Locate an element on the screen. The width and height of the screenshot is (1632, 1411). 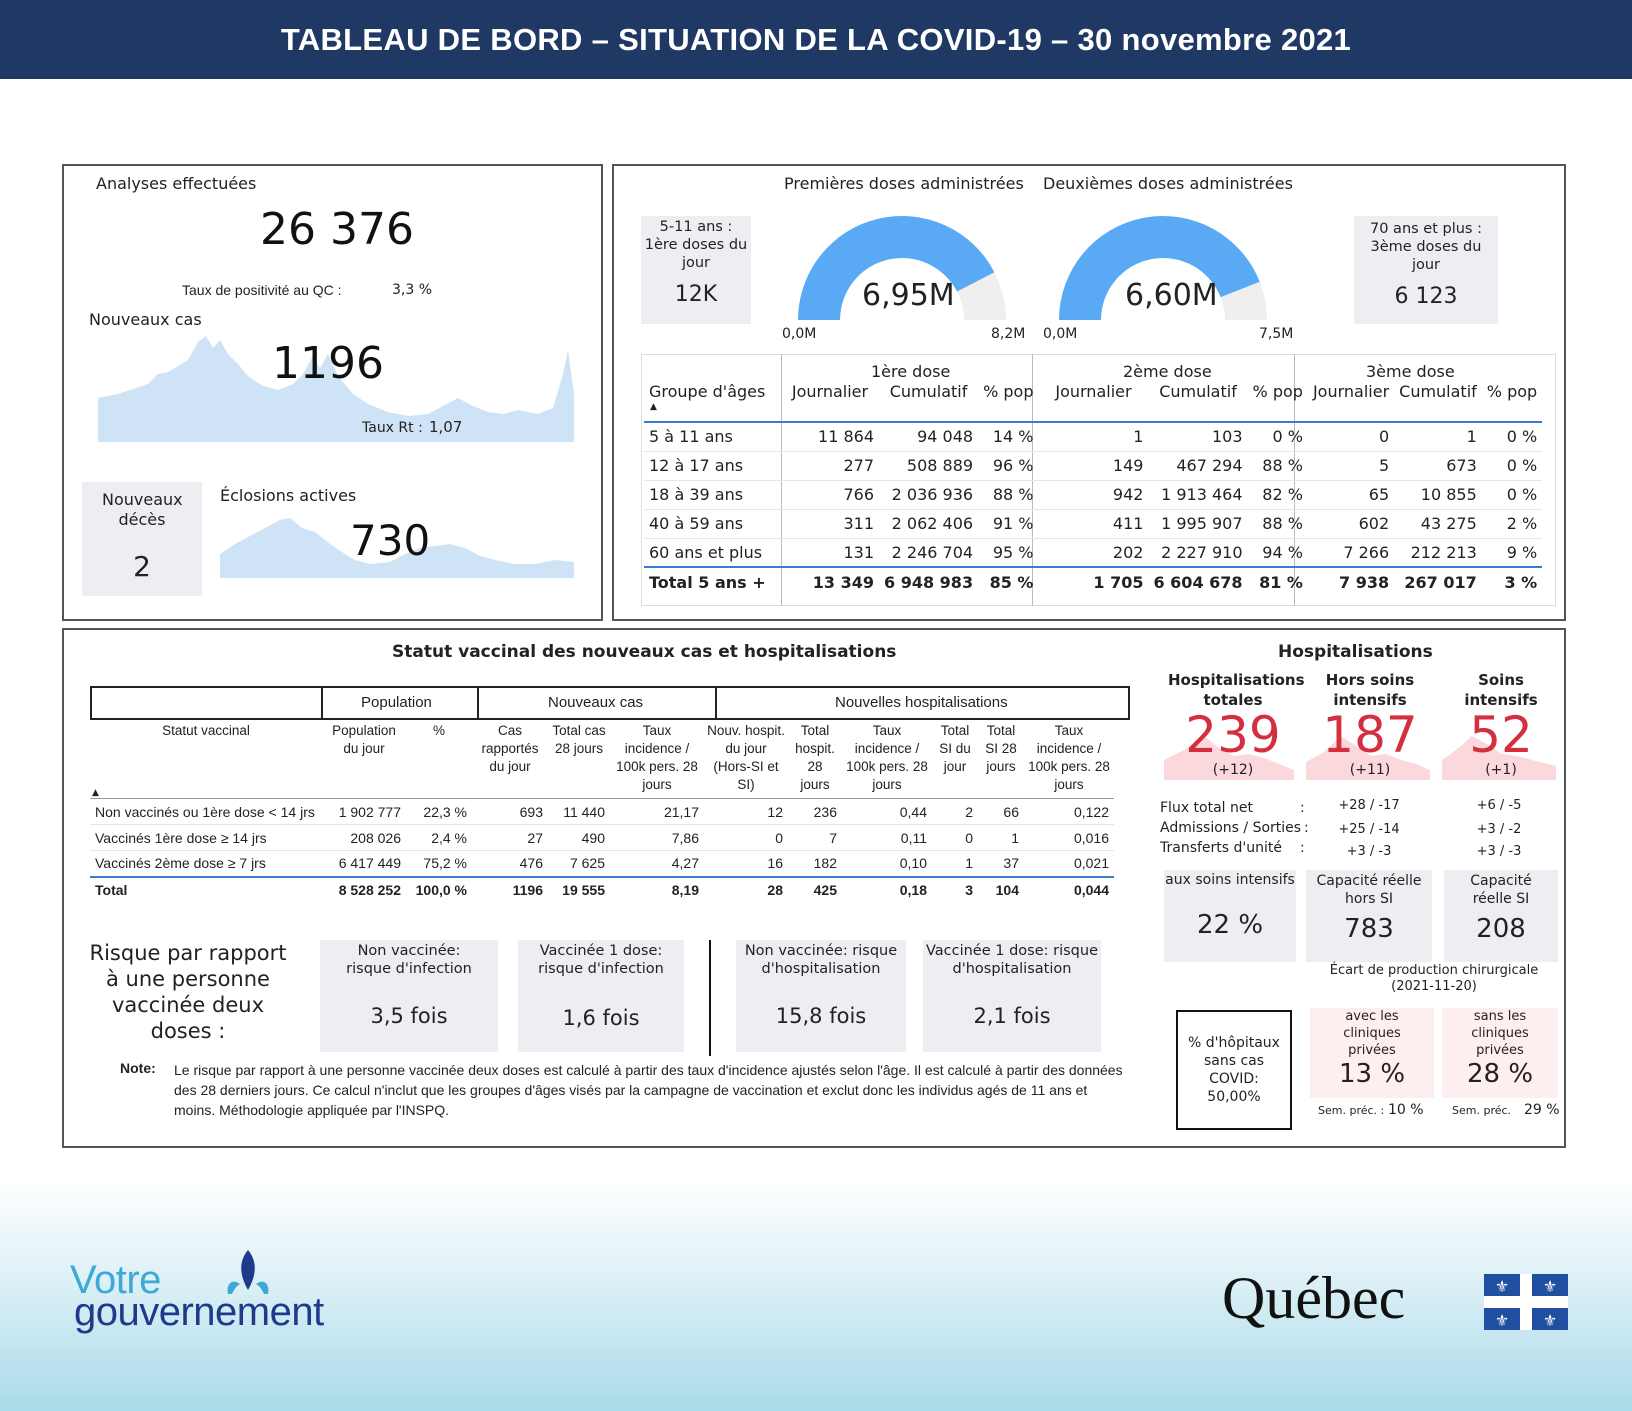
vt-cell: 5 is located at coordinates (1384, 465).